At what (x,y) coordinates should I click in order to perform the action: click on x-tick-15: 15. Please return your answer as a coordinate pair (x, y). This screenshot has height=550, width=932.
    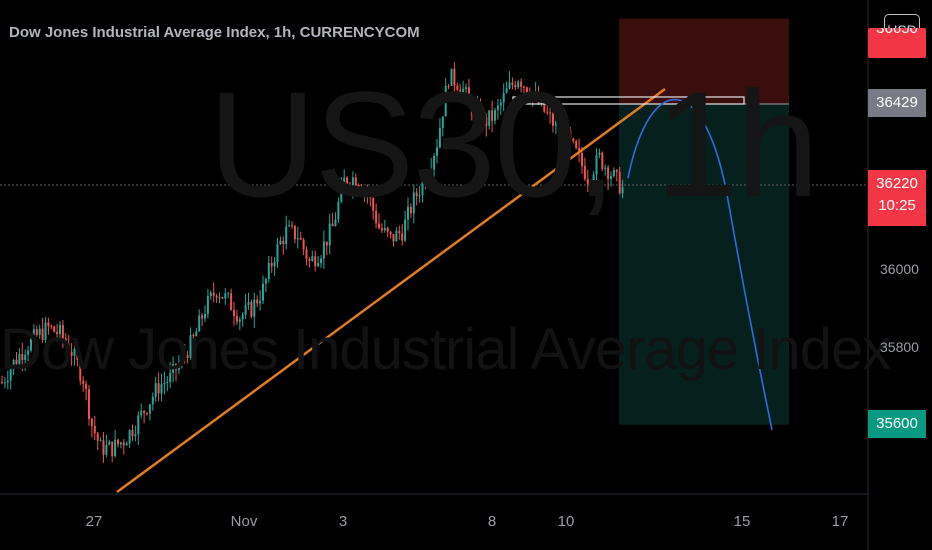
    Looking at the image, I should click on (742, 521).